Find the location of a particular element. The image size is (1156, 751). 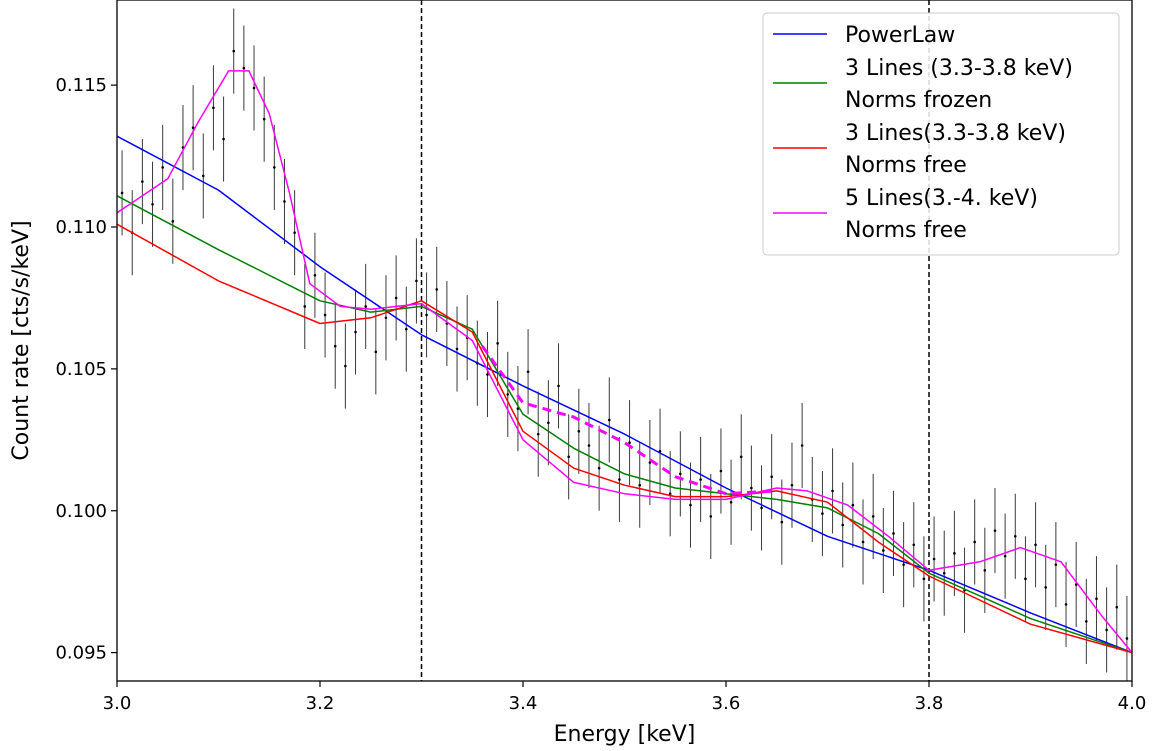

x-tick-label: 3.8 is located at coordinates (929, 703).